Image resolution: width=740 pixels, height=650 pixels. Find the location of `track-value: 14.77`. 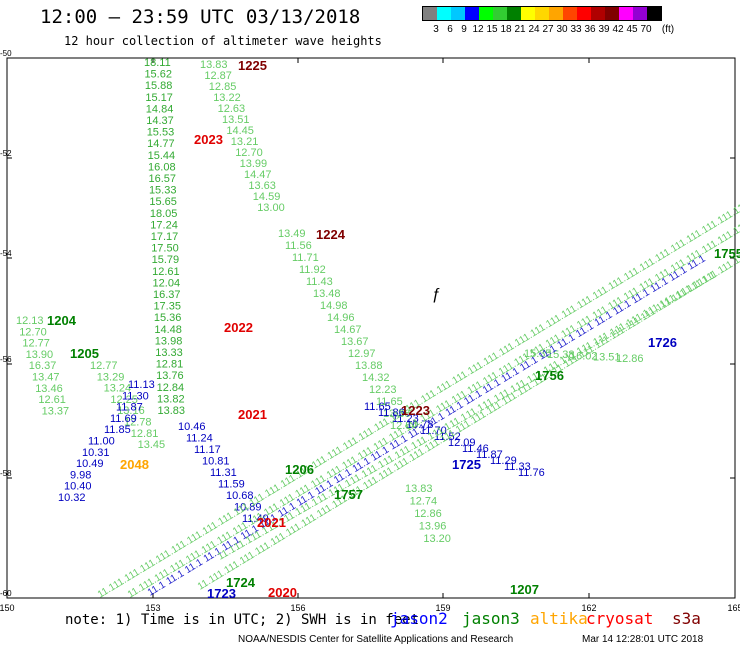

track-value: 14.77 is located at coordinates (161, 144).